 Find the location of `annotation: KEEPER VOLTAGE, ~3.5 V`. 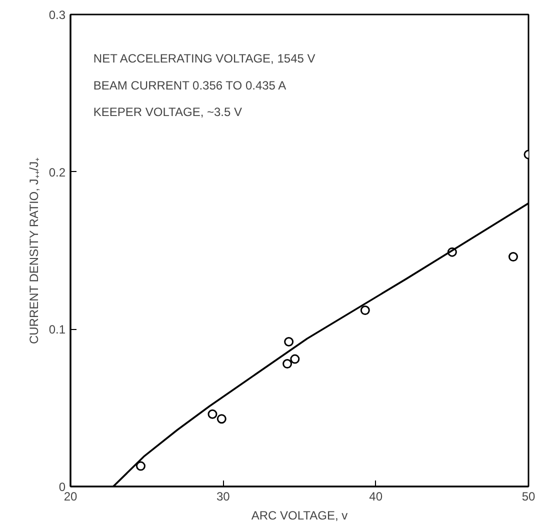

annotation: KEEPER VOLTAGE, ~3.5 V is located at coordinates (167, 112).